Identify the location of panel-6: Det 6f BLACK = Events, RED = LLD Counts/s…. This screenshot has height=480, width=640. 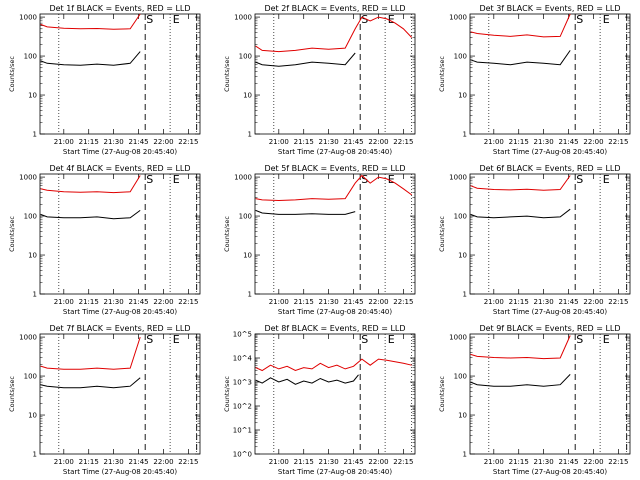
(534, 240).